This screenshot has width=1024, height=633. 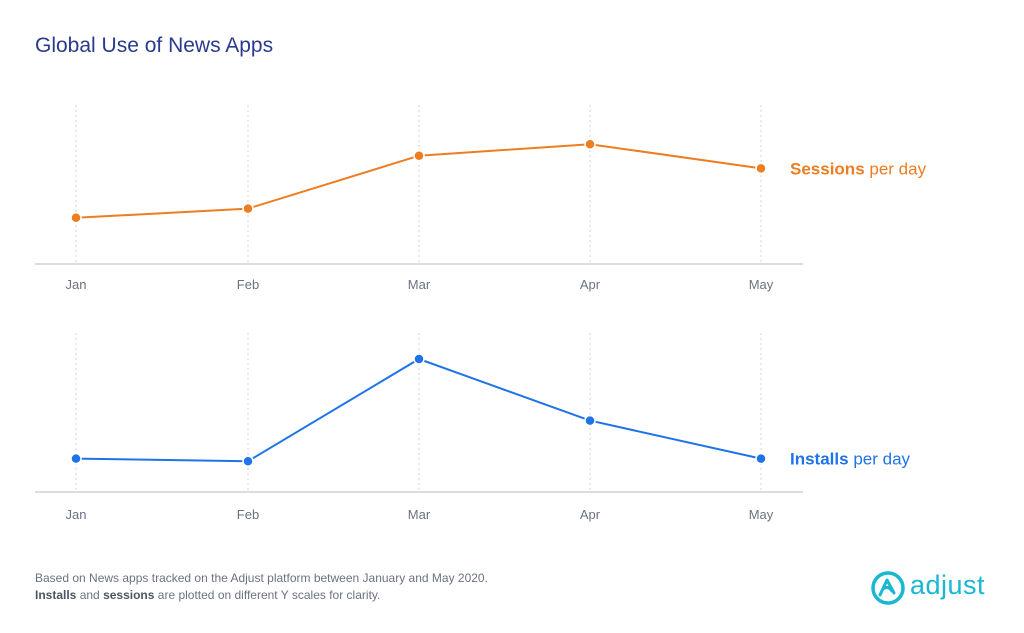 I want to click on footnote-installs: Installs, so click(x=56, y=595).